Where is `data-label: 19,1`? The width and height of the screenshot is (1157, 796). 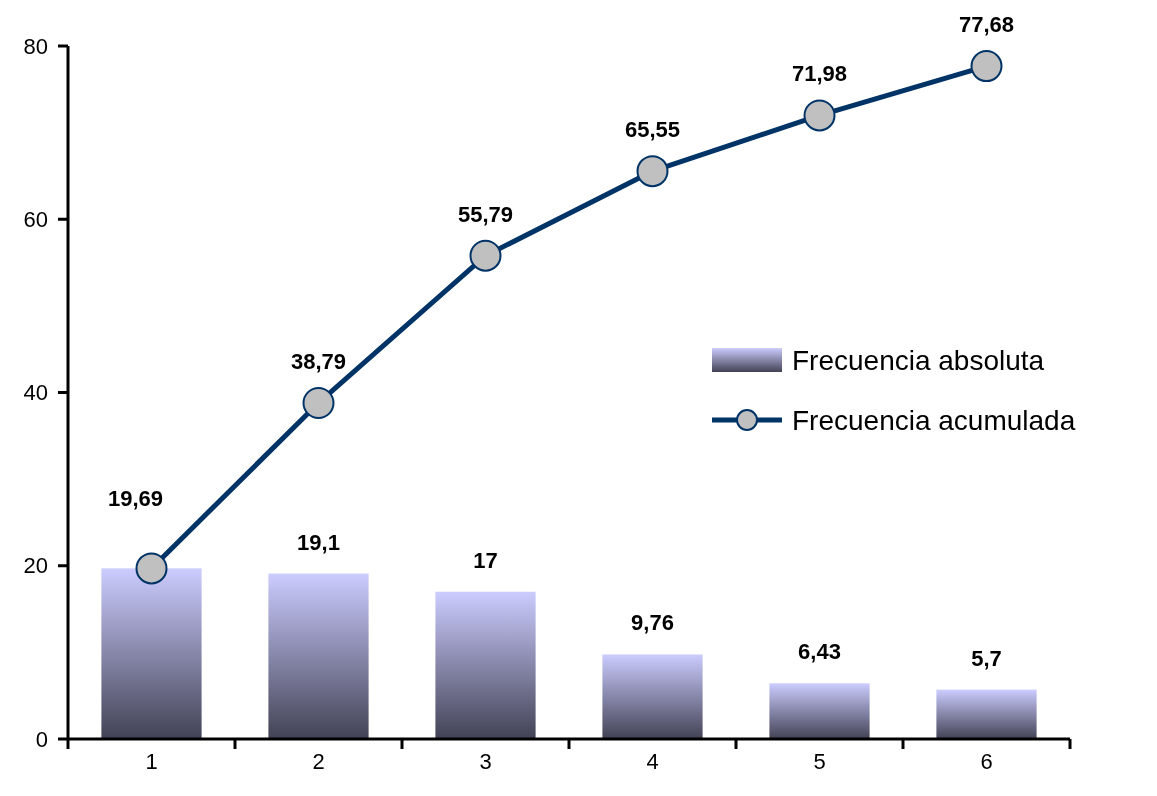 data-label: 19,1 is located at coordinates (318, 542).